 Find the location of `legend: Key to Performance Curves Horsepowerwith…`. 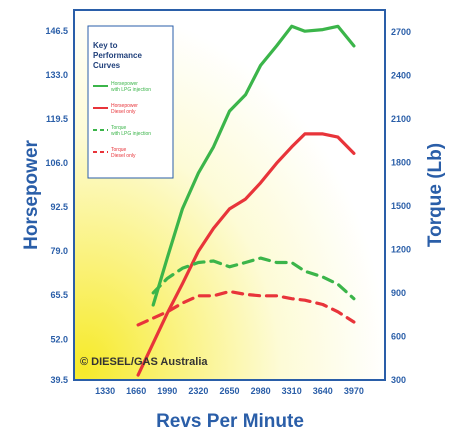

legend: Key to Performance Curves Horsepowerwith… is located at coordinates (130, 102).